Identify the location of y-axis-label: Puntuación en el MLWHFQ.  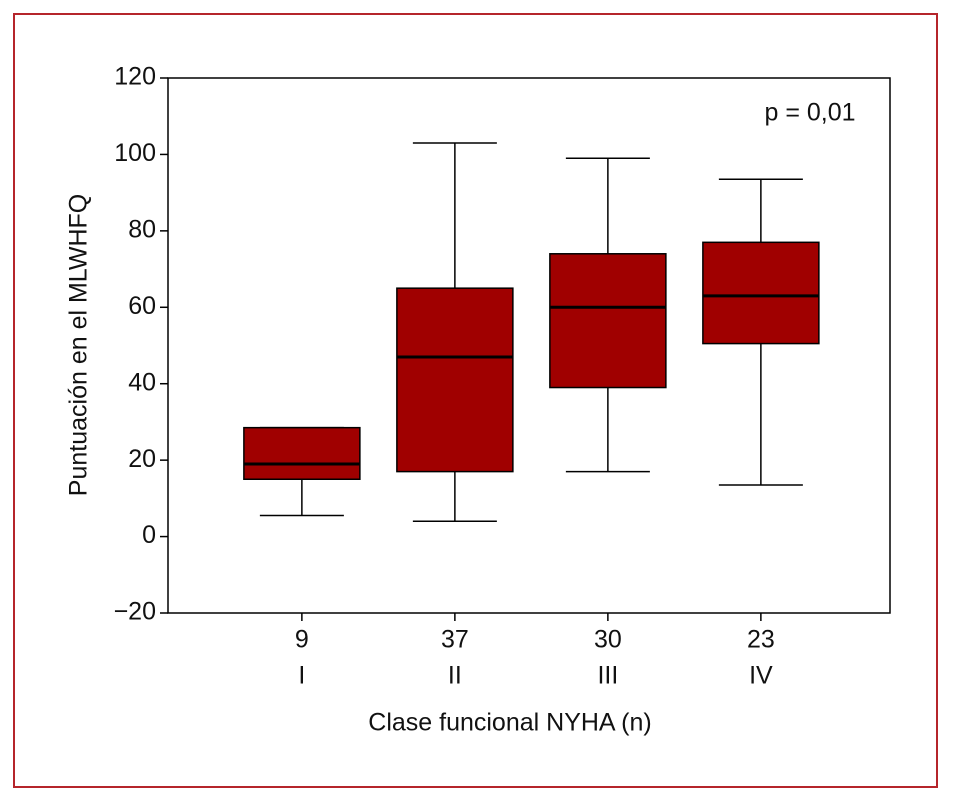
(79, 345).